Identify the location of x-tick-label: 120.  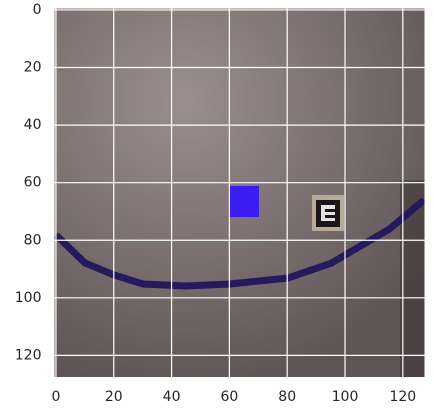
(402, 397).